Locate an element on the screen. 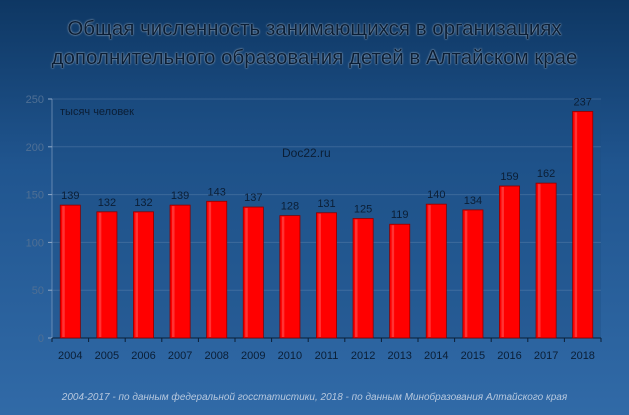 Image resolution: width=629 pixels, height=415 pixels. x-tick-label: 2005 is located at coordinates (107, 356).